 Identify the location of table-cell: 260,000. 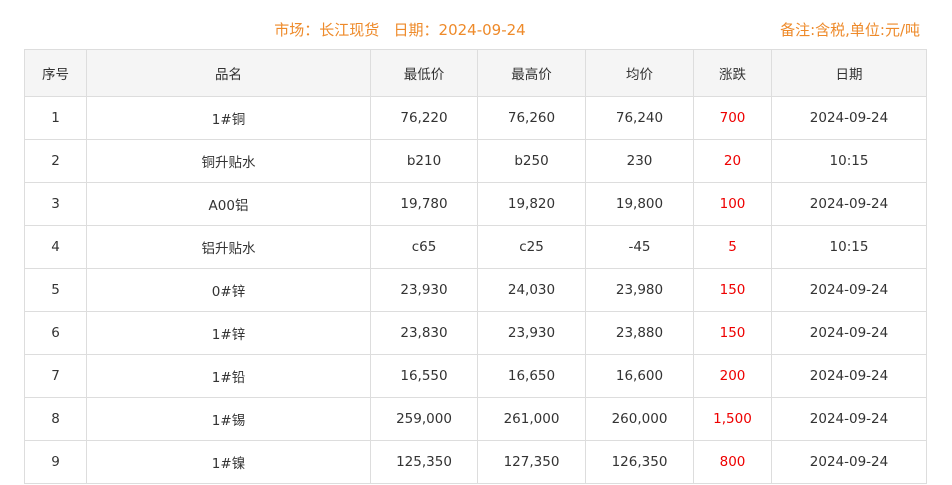
(639, 419).